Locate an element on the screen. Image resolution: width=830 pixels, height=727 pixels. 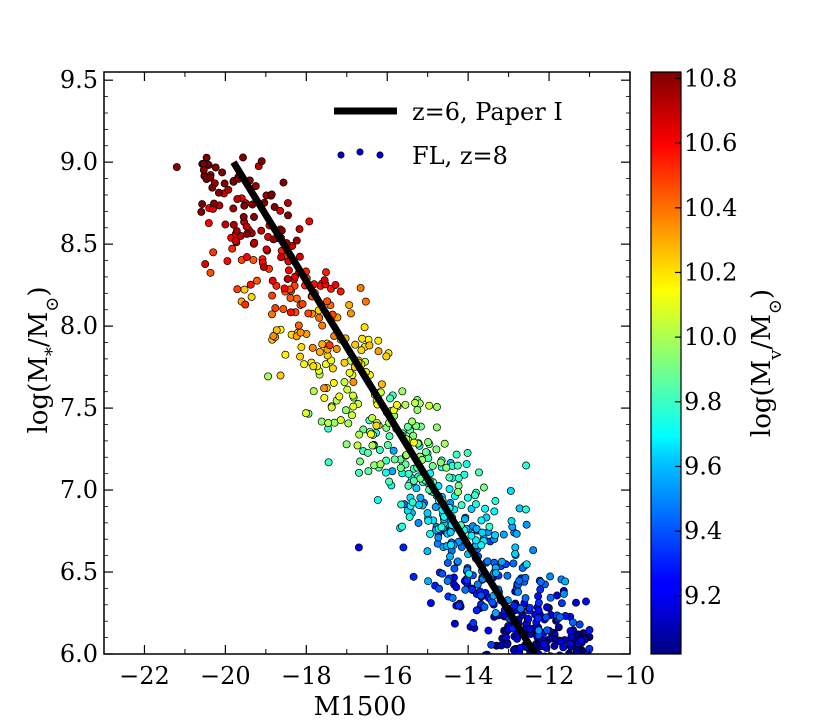
colorbar-tick-label: 10.4 is located at coordinates (710, 208).